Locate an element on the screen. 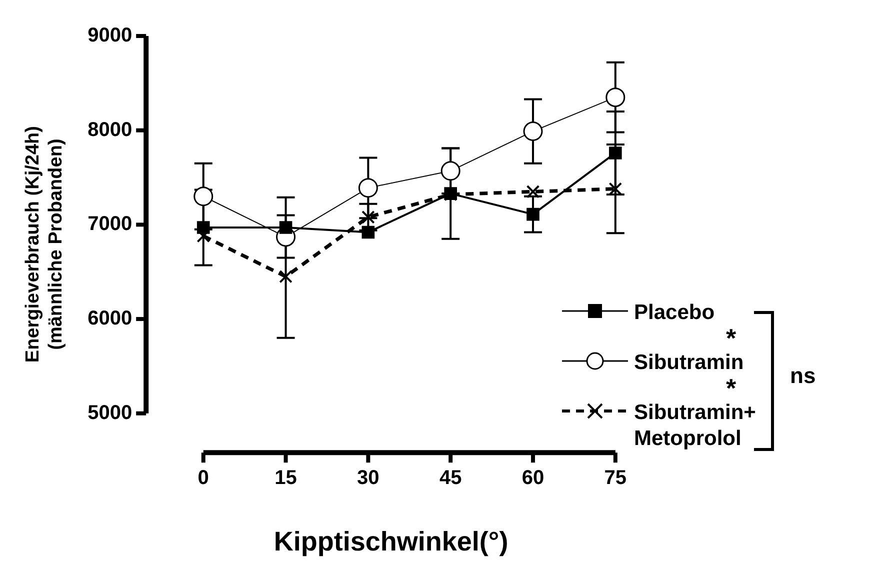 Image resolution: width=879 pixels, height=581 pixels. x-axis-title: Kipptischwinkel(°) is located at coordinates (391, 541).